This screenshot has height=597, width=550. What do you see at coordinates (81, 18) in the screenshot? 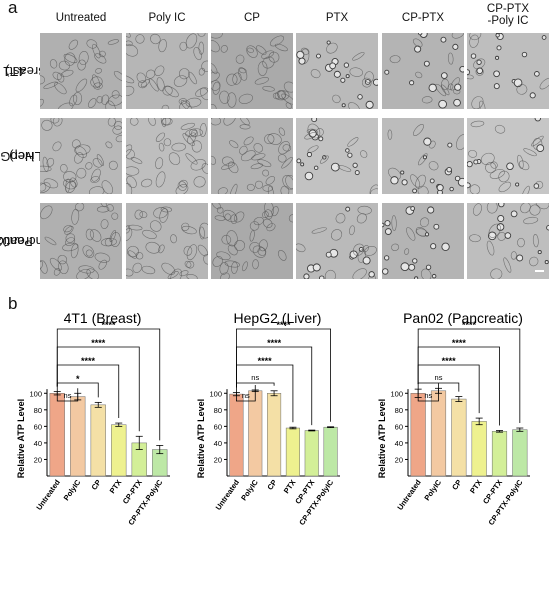
I see `micrograph-column-label: Untreated` at bounding box center [81, 18].